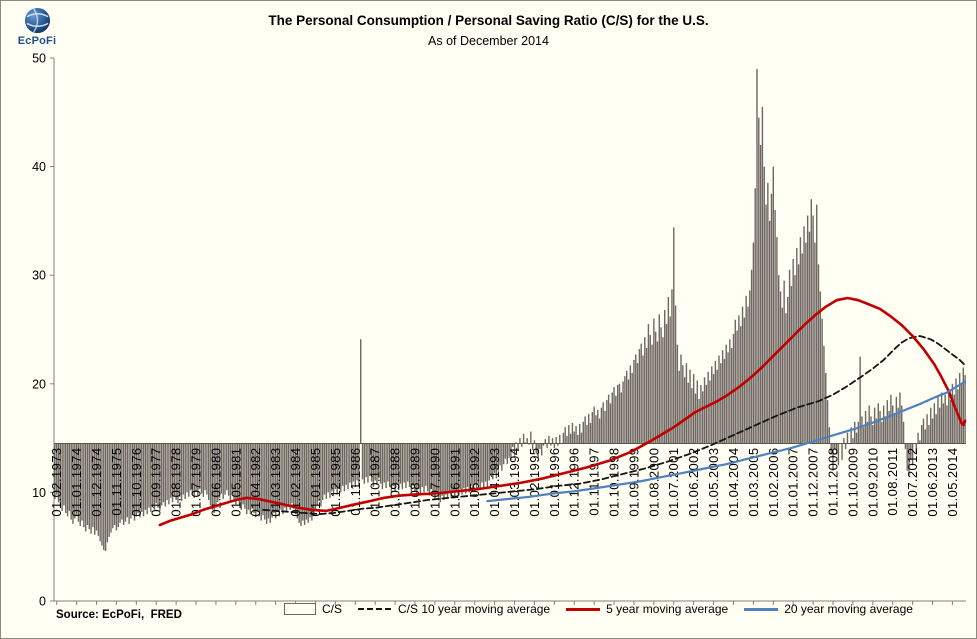  What do you see at coordinates (761, 609) in the screenshot?
I see `ma20-line-swatch` at bounding box center [761, 609].